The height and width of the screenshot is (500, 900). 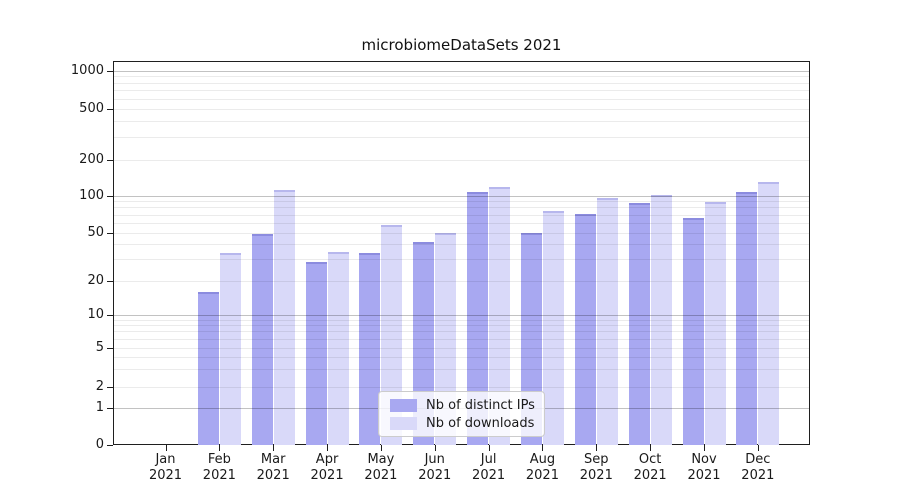 What do you see at coordinates (704, 467) in the screenshot?
I see `x-tick-label-nov-2021: Nov 2021` at bounding box center [704, 467].